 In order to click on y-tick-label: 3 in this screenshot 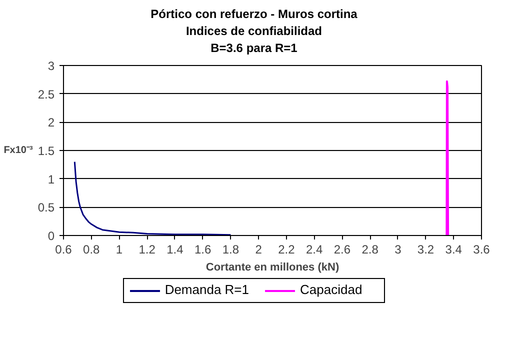, I will do `click(51, 66)`.